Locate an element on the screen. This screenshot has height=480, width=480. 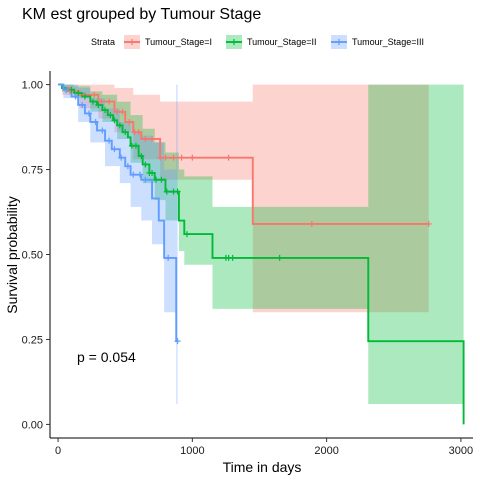
y-axis-label: Survival probability is located at coordinates (12, 255).